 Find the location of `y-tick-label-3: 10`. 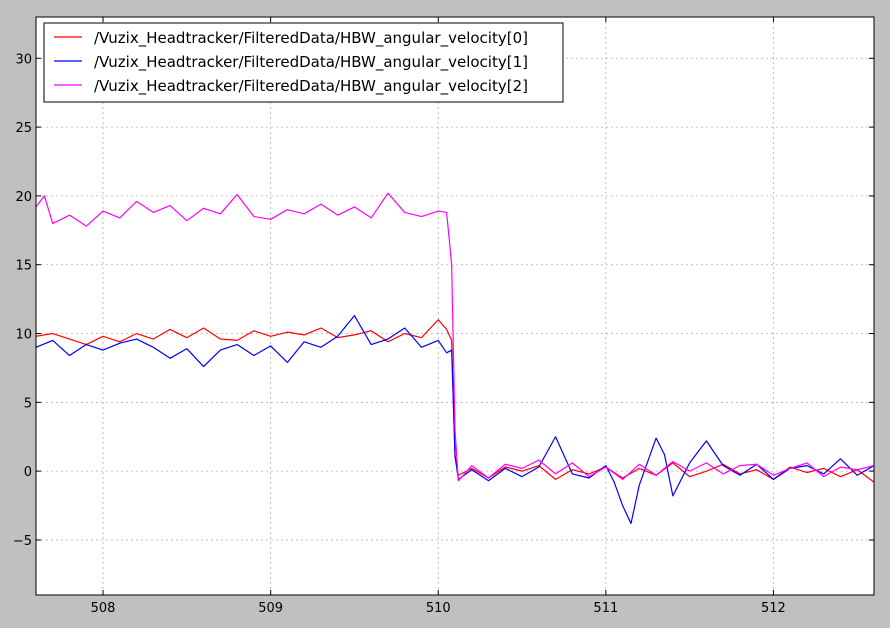

y-tick-label-3: 10 is located at coordinates (23, 335).